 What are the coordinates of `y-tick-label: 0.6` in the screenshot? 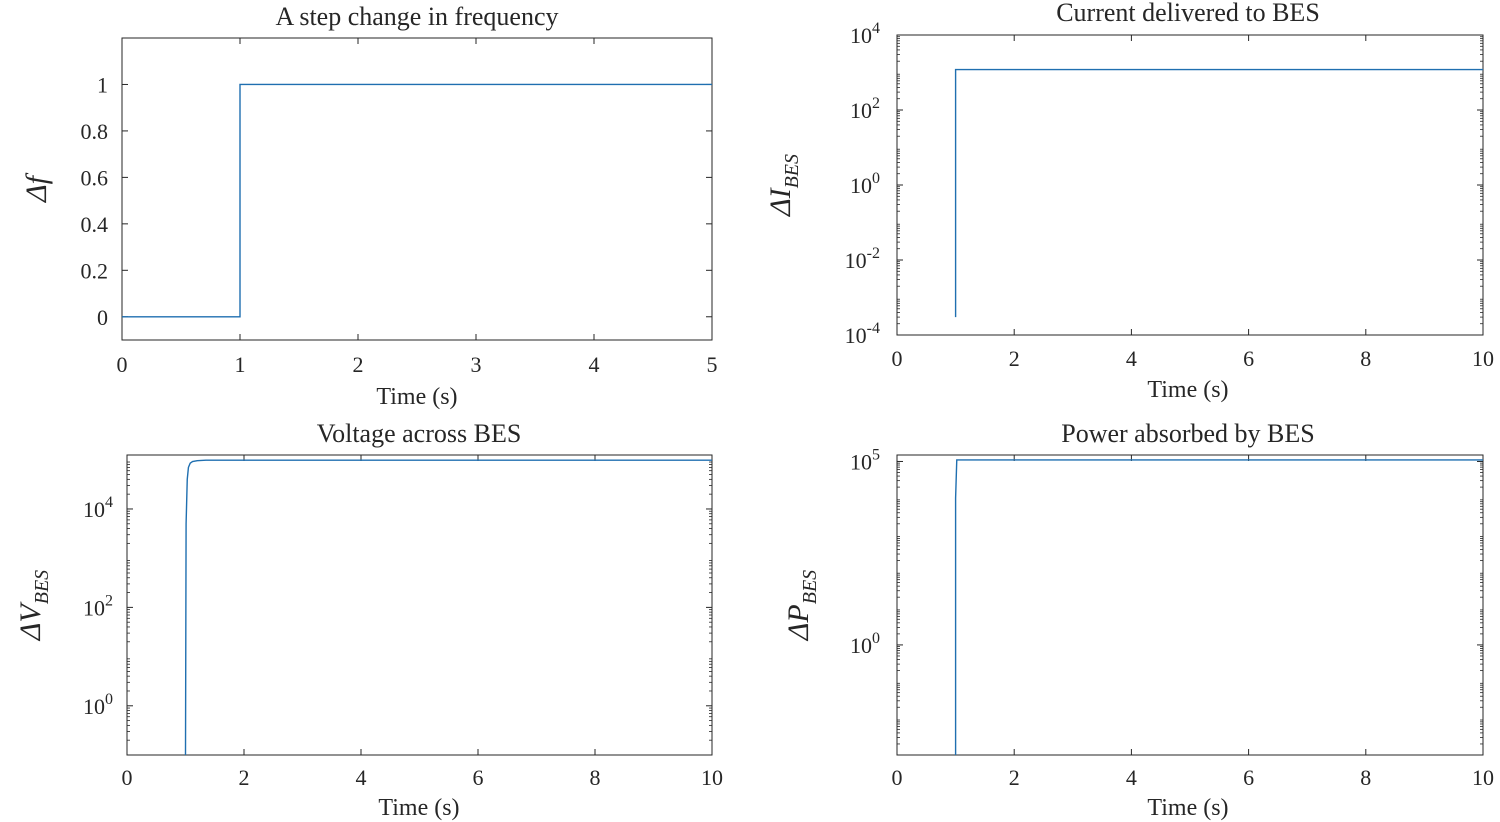 It's located at (95, 177).